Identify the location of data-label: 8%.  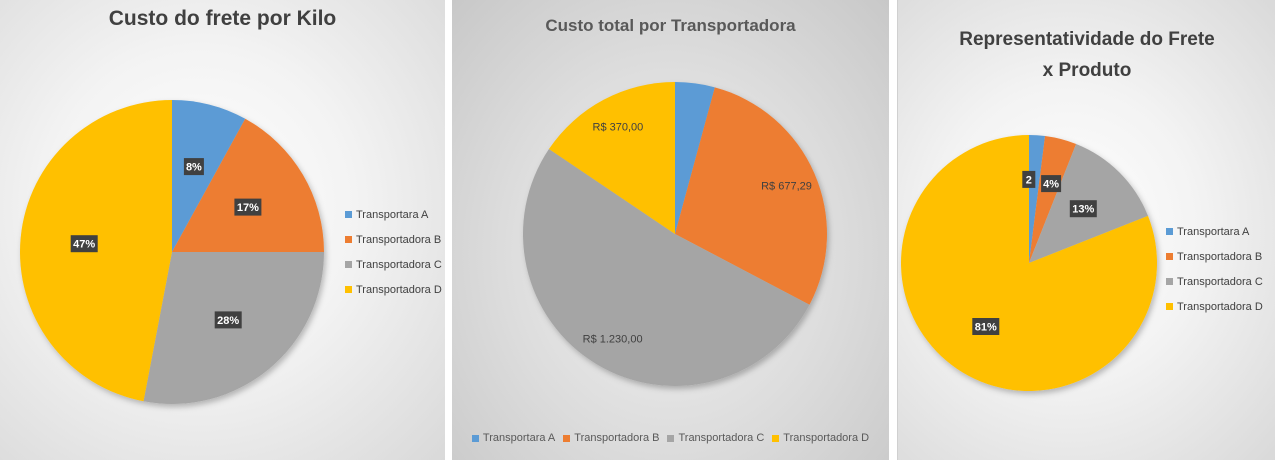
(194, 168).